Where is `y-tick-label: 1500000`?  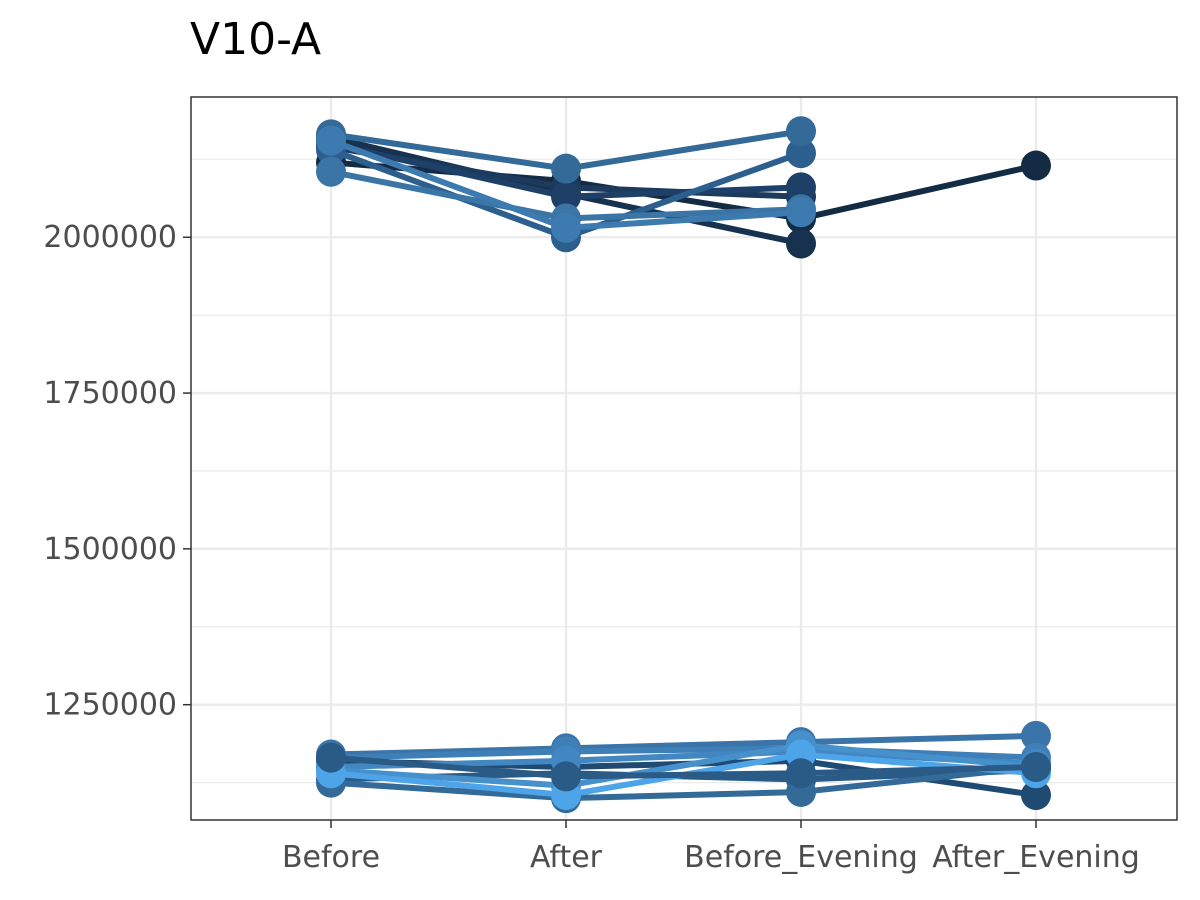
y-tick-label: 1500000 is located at coordinates (110, 549).